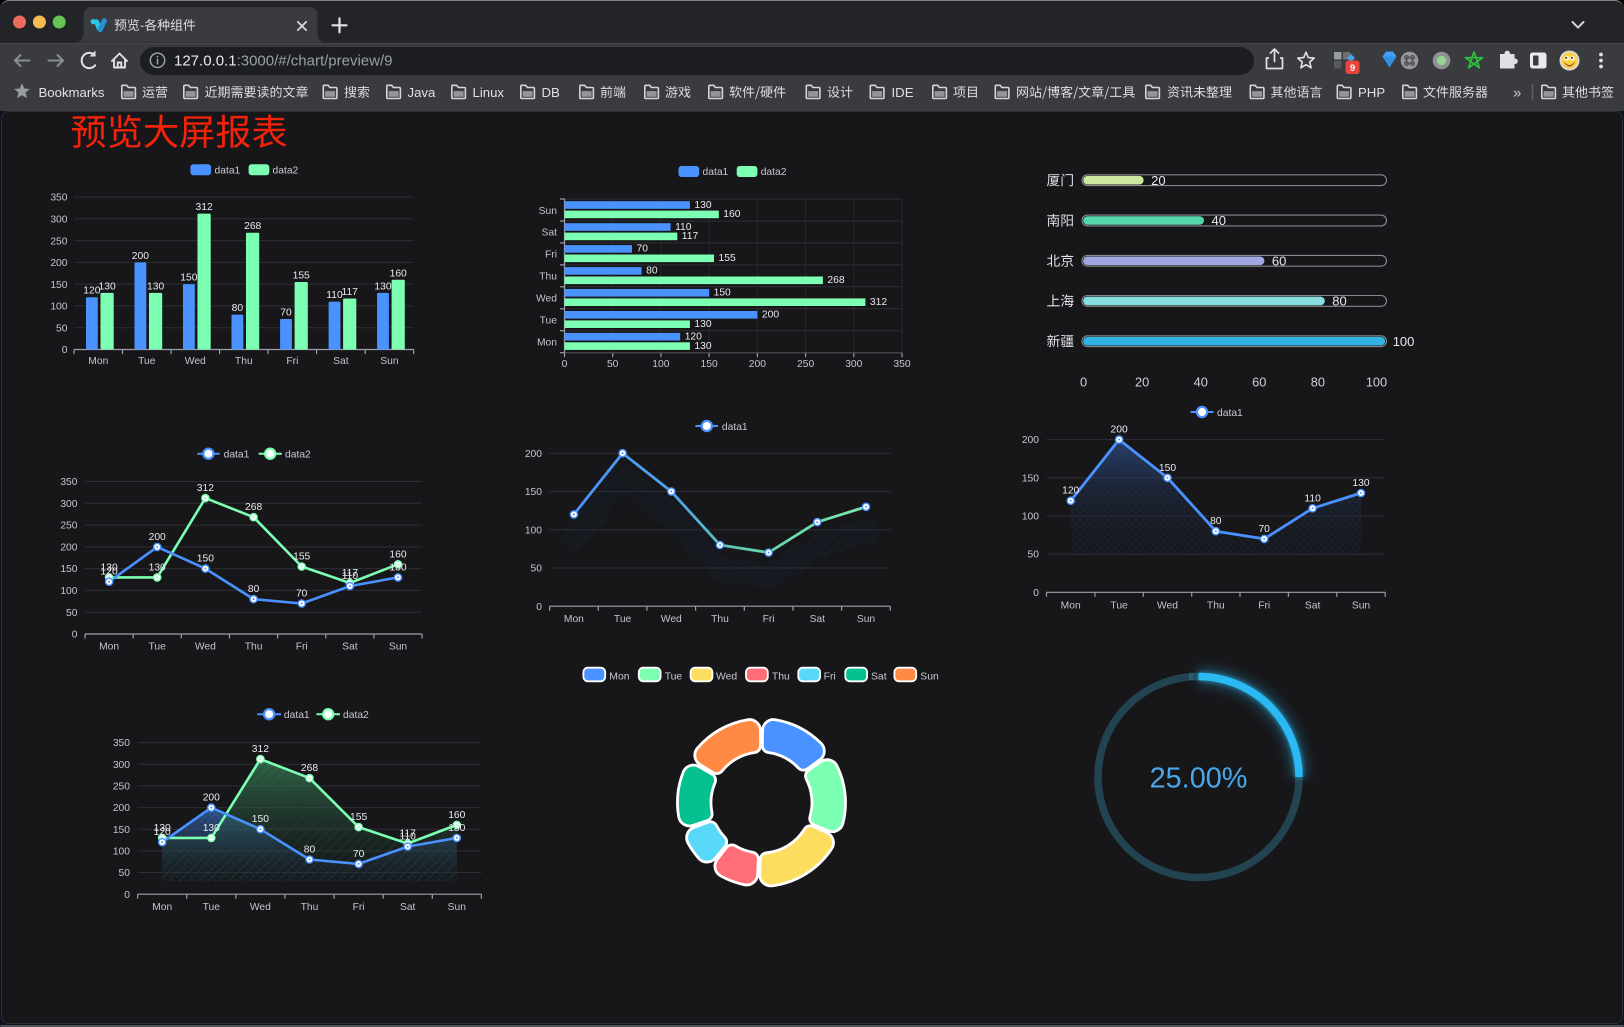 This screenshot has height=1027, width=1624. I want to click on svg-text: 120, so click(91, 291).